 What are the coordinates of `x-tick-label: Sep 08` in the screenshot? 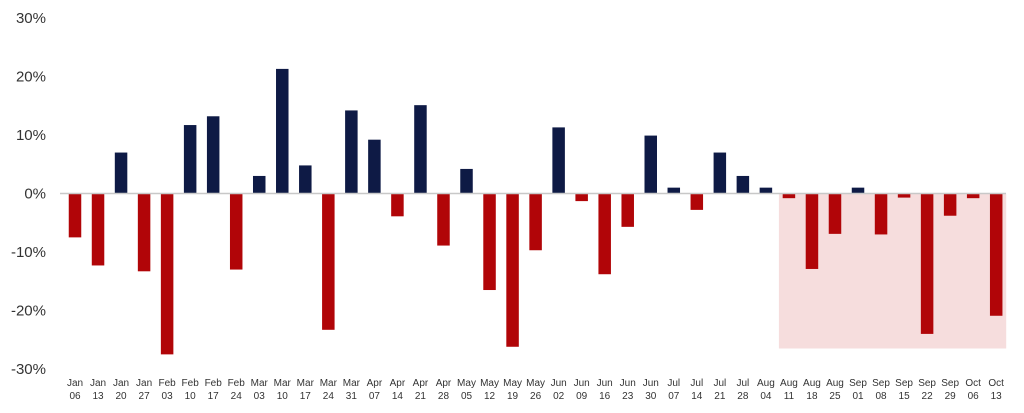 It's located at (881, 390).